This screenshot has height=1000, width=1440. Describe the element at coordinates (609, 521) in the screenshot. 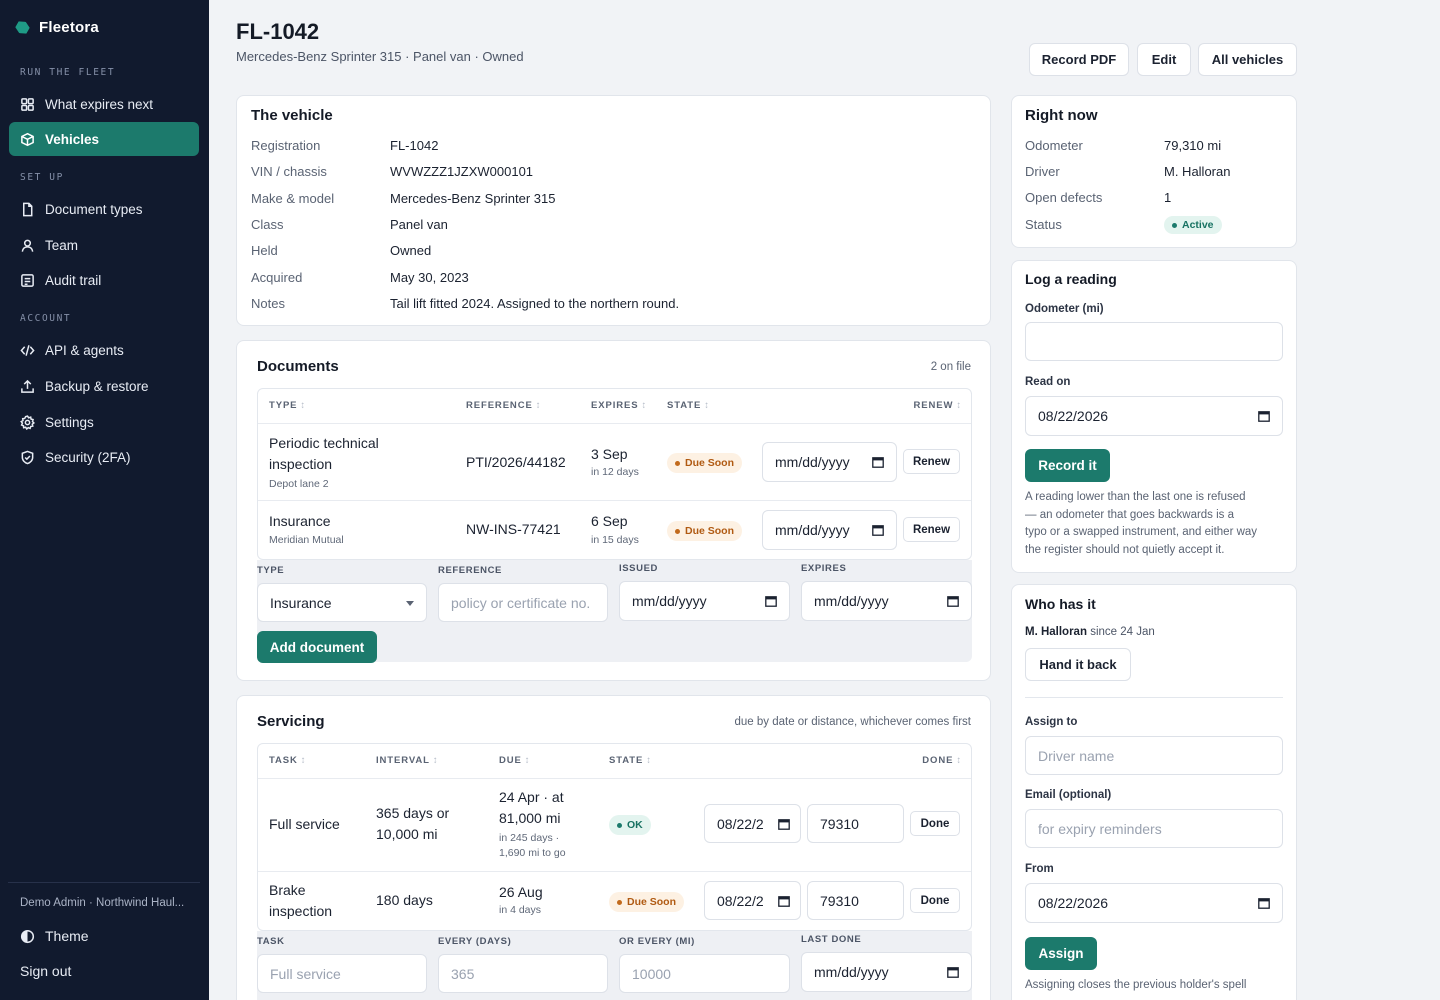

I see `document-expires: 6 Sep` at that location.